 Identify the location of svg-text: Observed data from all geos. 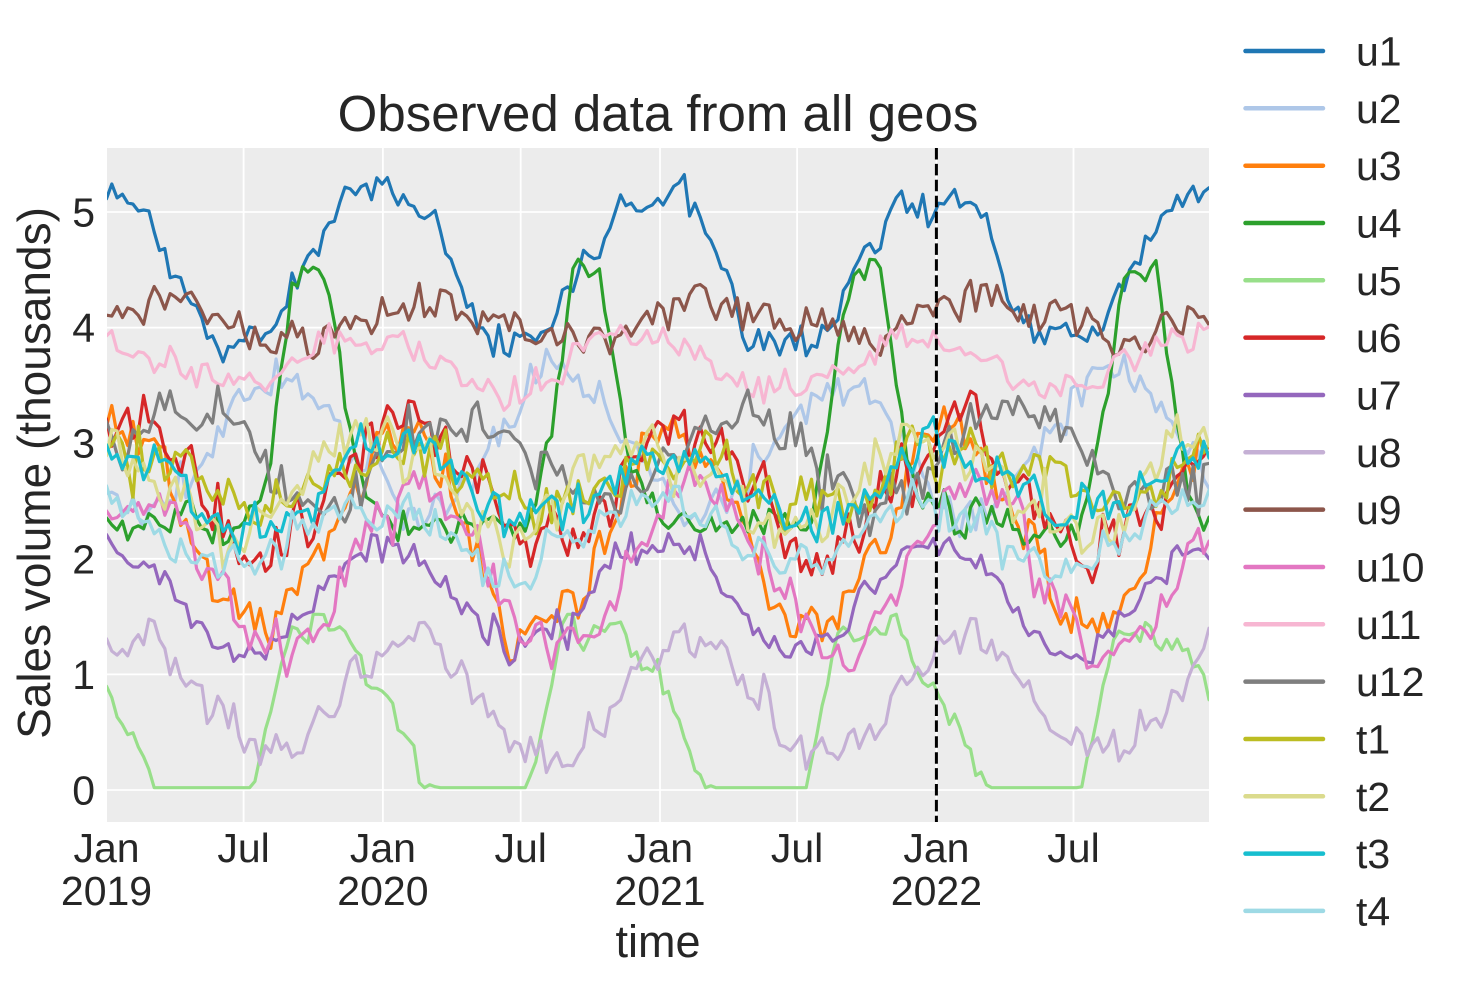
(658, 113).